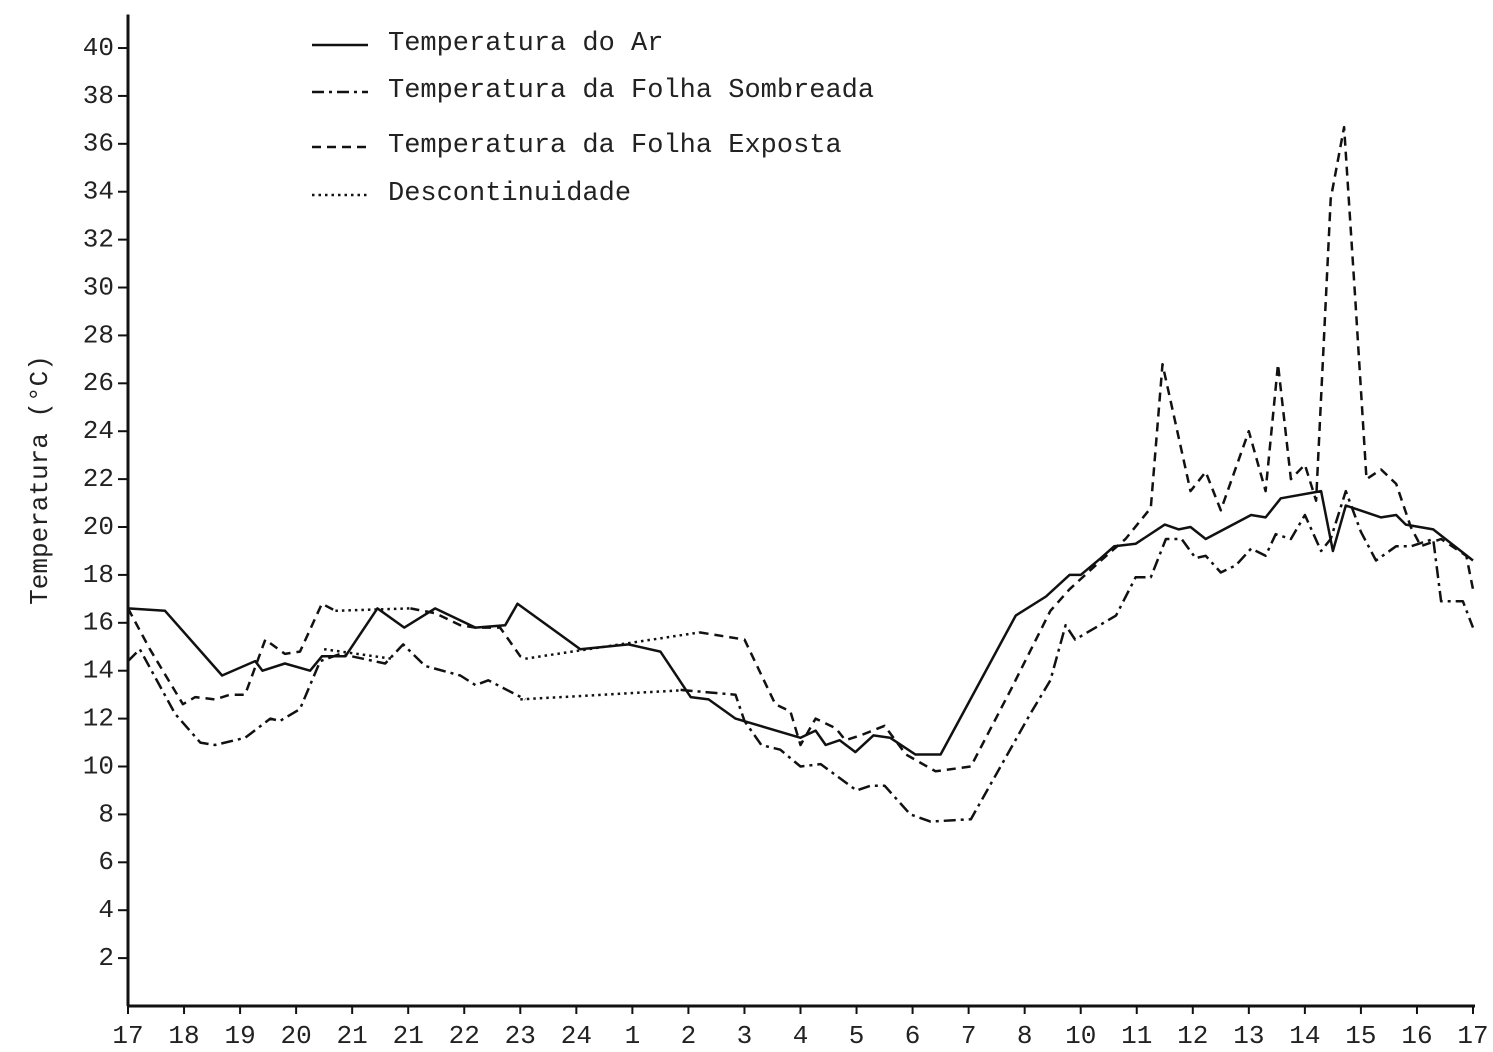  I want to click on x-tick-label: 8, so click(1025, 1036).